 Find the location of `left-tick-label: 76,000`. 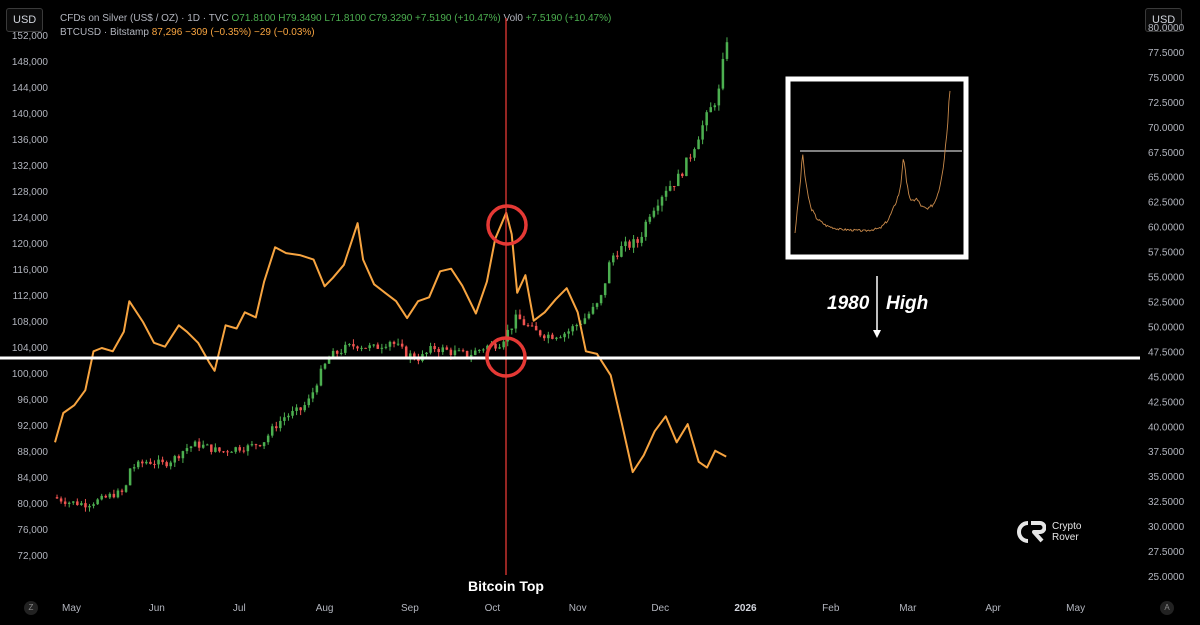

left-tick-label: 76,000 is located at coordinates (32, 530).